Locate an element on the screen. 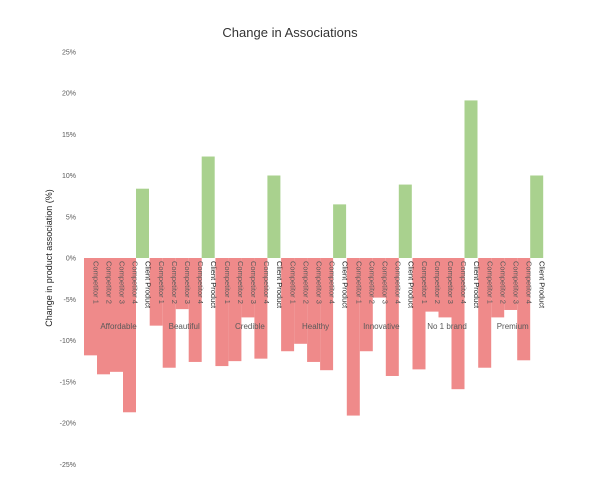  y-tick-label: -10% is located at coordinates (68, 341).